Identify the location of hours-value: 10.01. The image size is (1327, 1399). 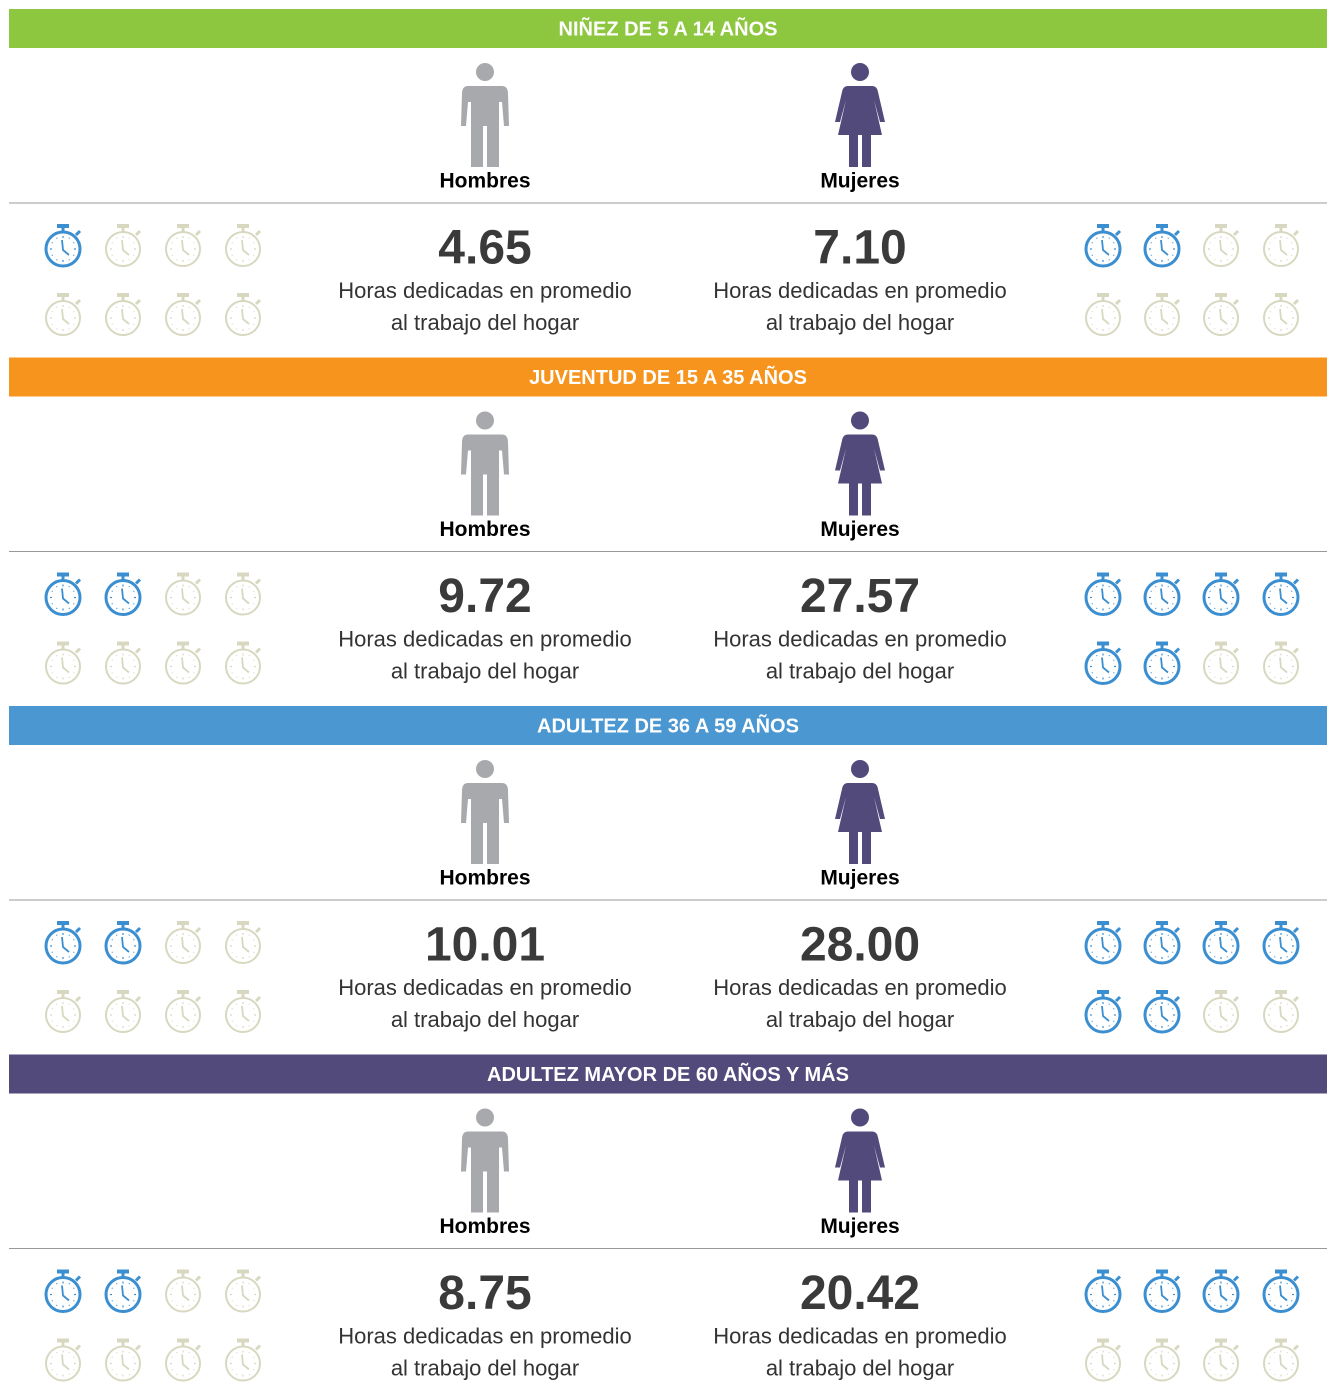
(485, 945).